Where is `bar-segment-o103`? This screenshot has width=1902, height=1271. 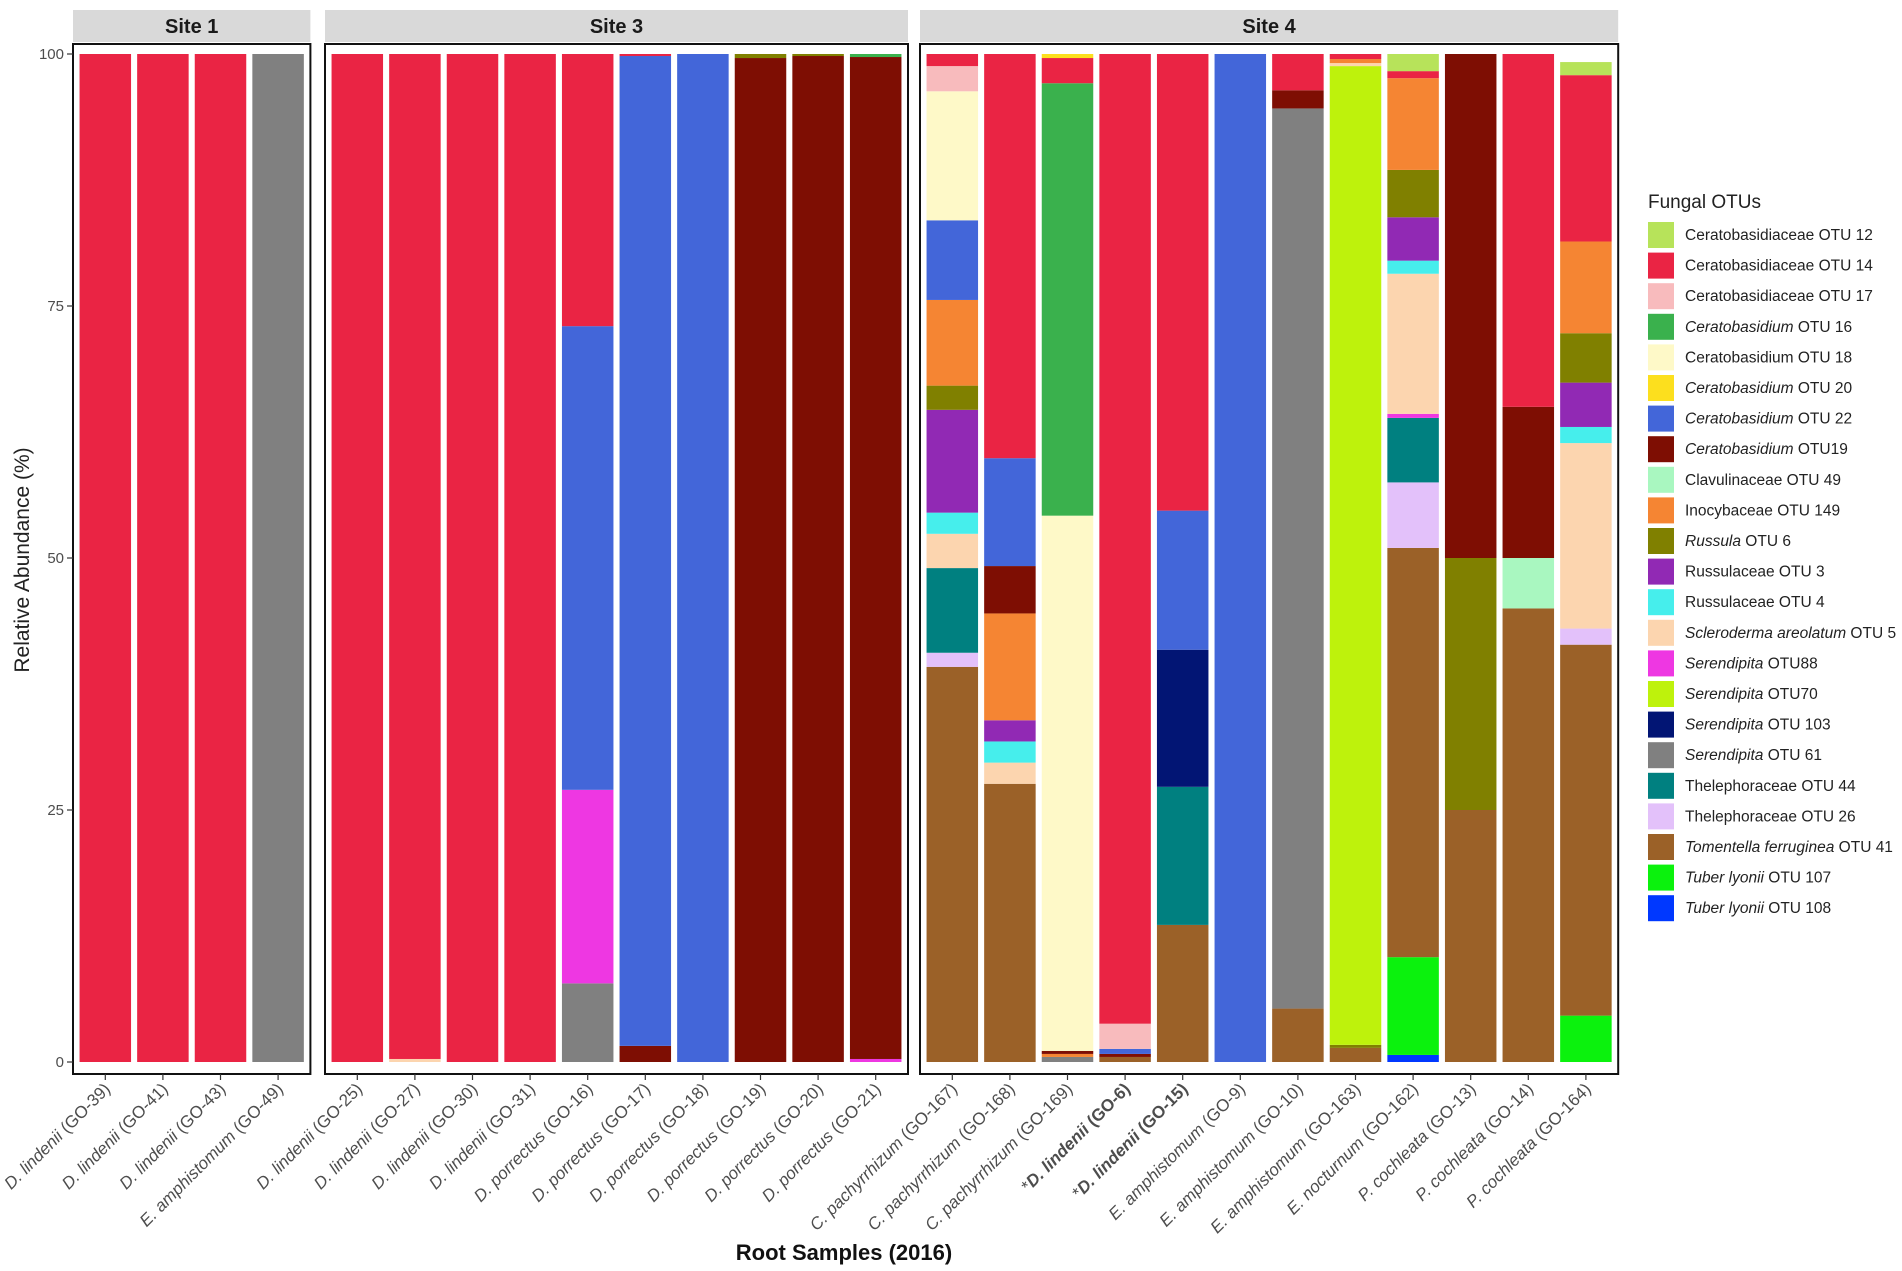 bar-segment-o103 is located at coordinates (1182, 718).